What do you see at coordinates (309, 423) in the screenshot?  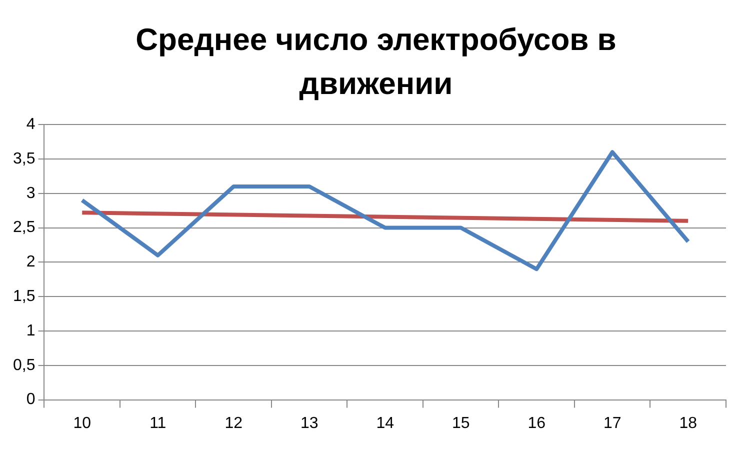 I see `x-tick-label: 13` at bounding box center [309, 423].